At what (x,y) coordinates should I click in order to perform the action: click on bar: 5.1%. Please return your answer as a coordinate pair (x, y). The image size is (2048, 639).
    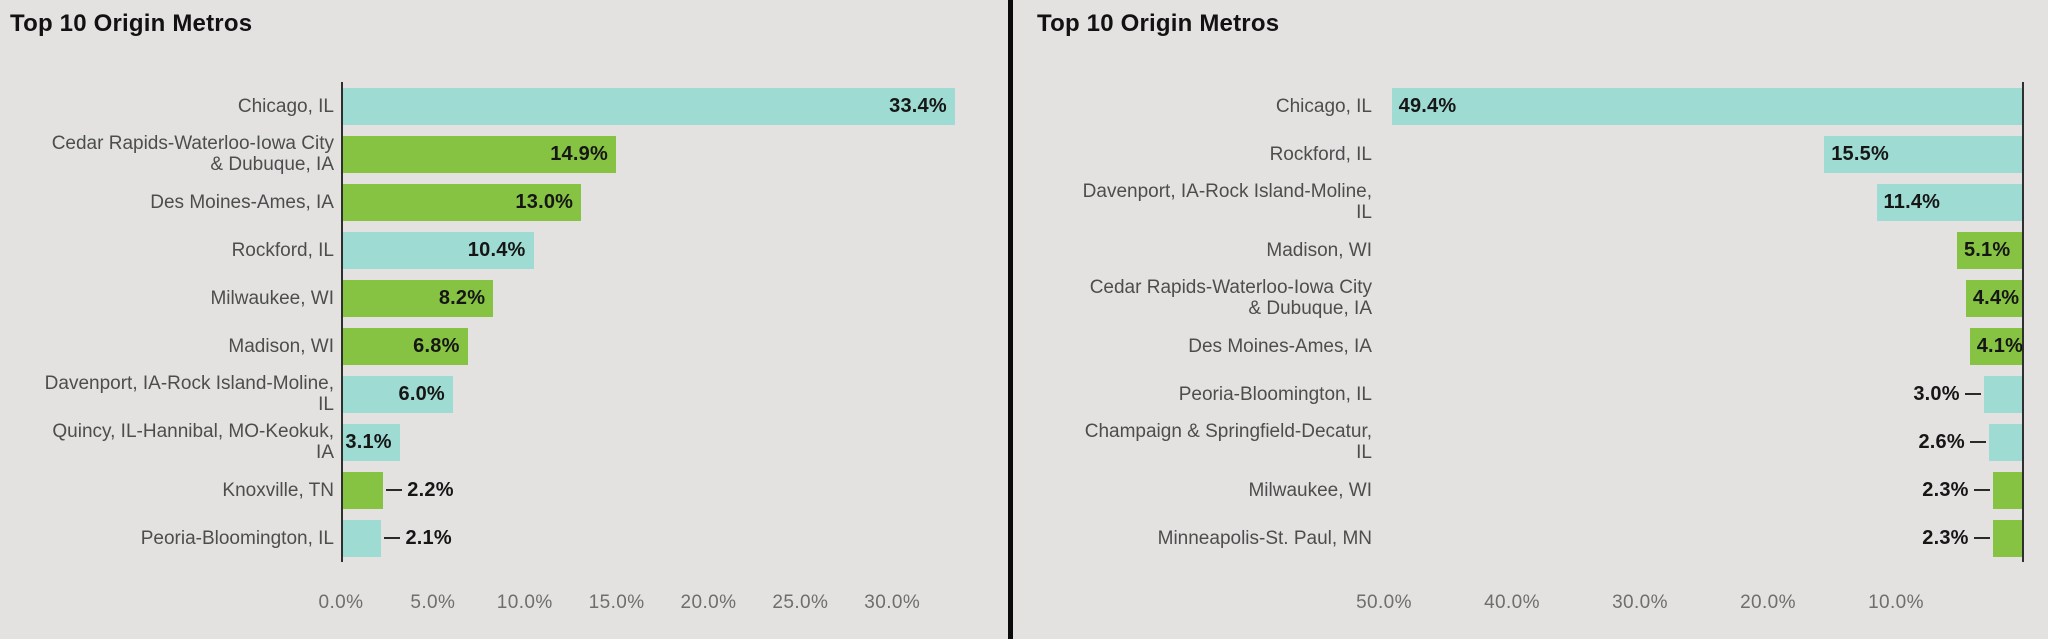
    Looking at the image, I should click on (1989, 250).